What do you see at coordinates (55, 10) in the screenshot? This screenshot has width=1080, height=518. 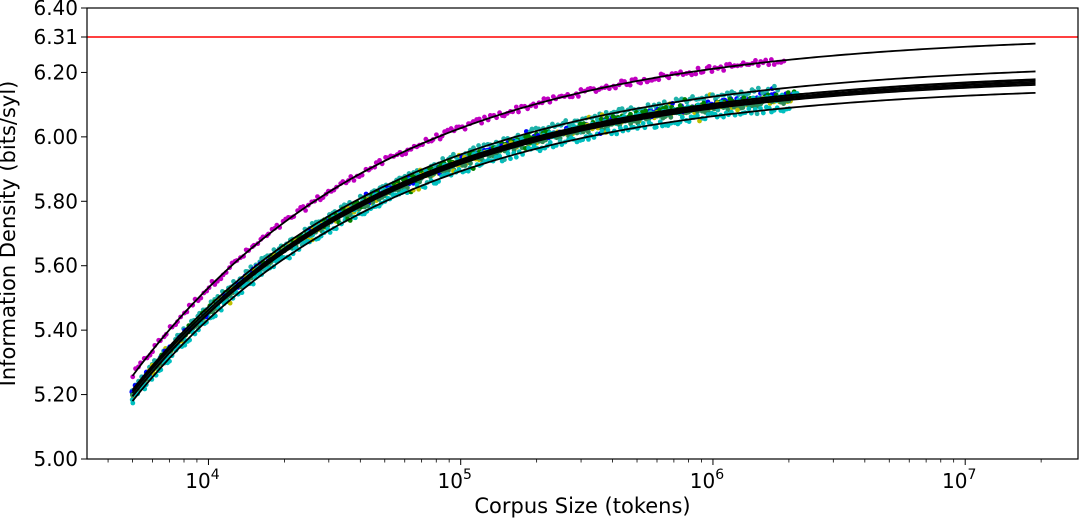 I see `y-tick-label: 6.40` at bounding box center [55, 10].